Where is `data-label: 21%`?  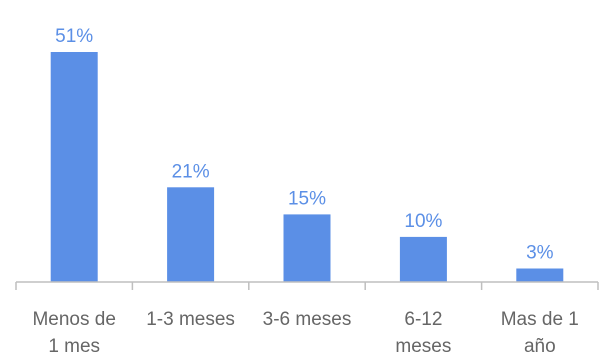
data-label: 21% is located at coordinates (191, 171).